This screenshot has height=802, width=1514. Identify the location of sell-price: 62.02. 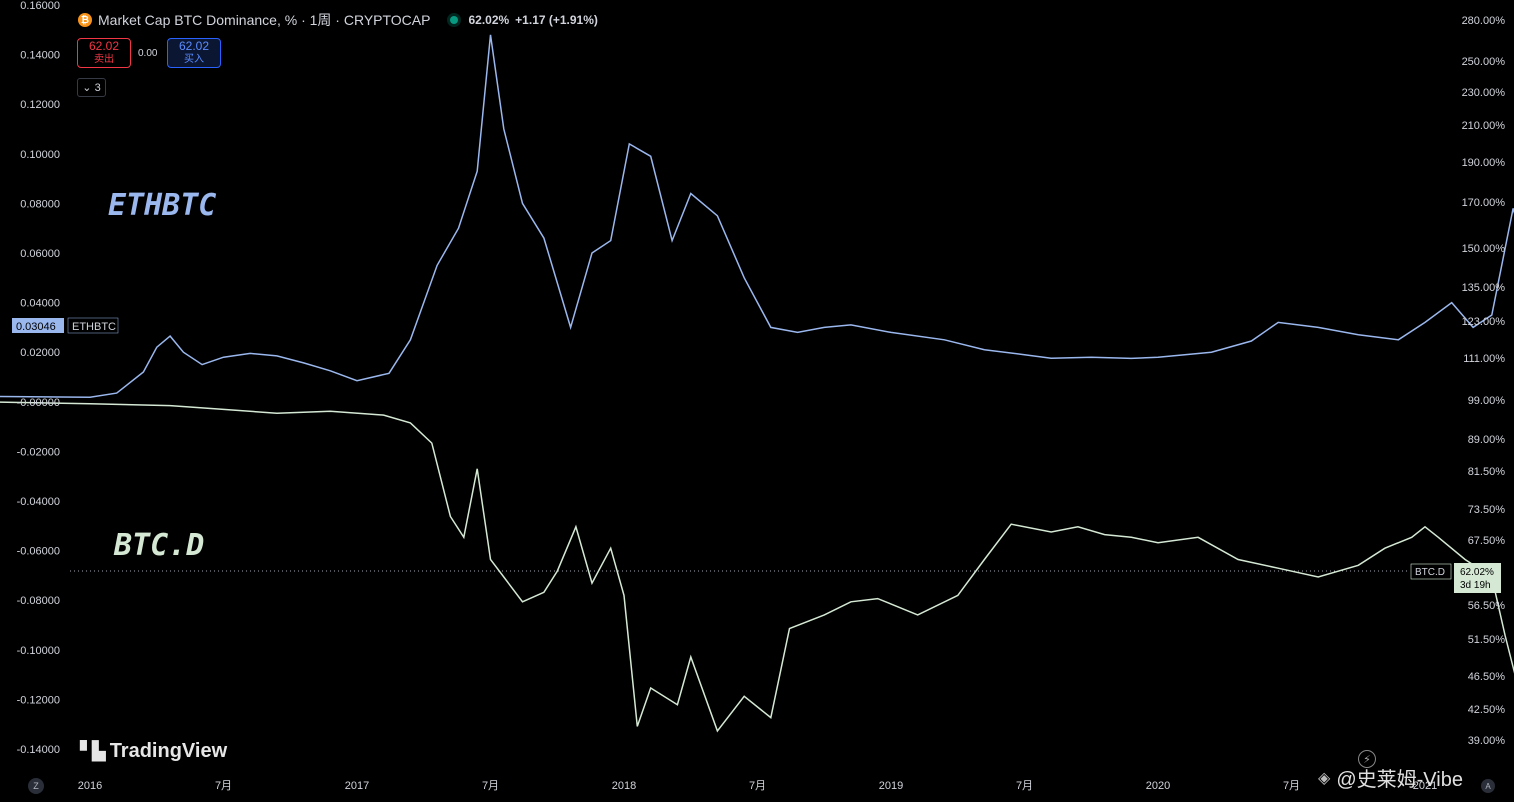
(104, 46).